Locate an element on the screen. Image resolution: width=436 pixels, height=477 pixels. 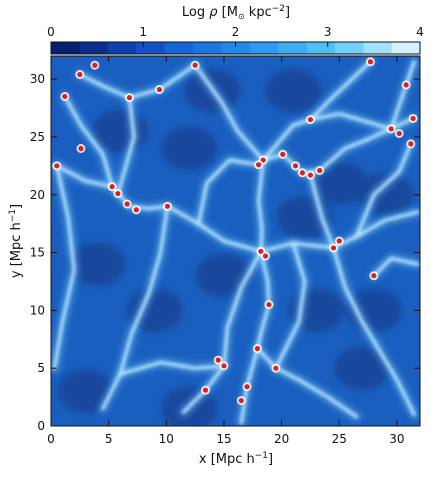
y-tick-label: 20 is located at coordinates (37, 195).